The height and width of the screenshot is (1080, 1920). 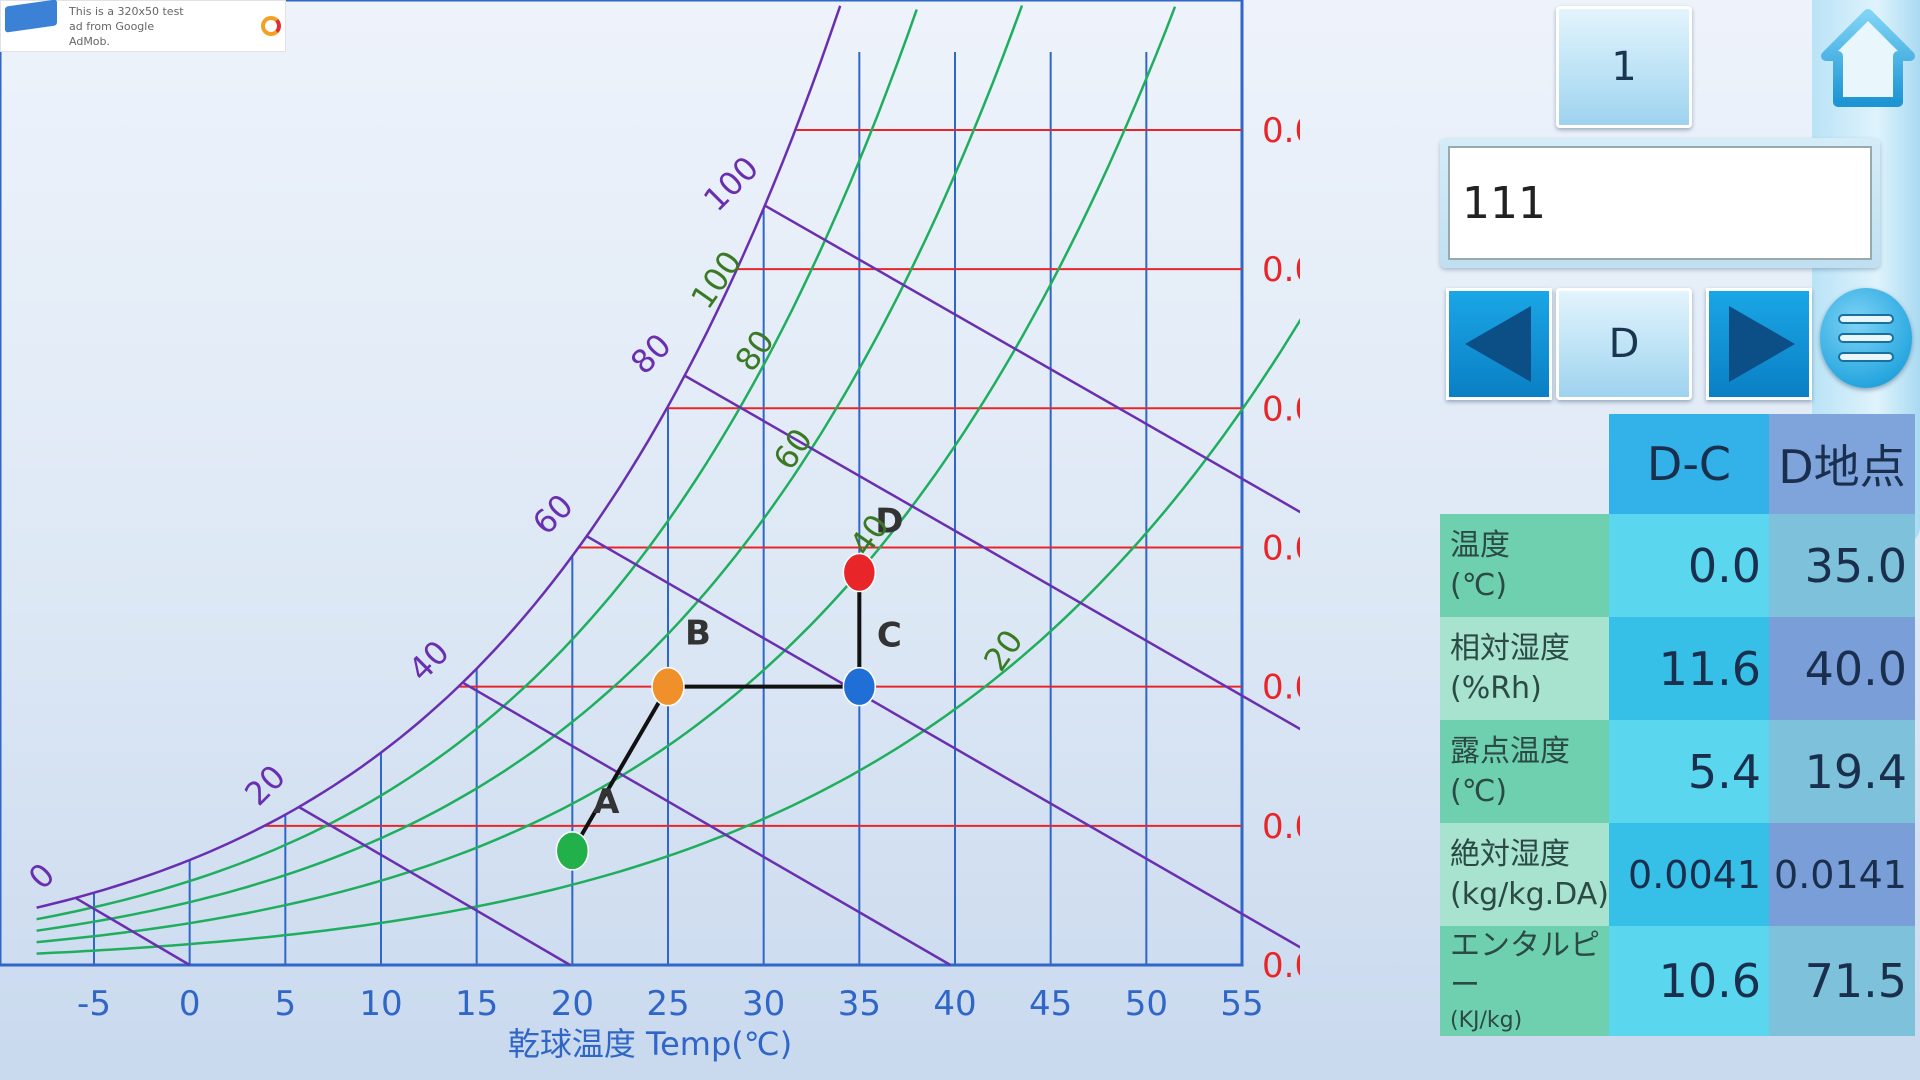 What do you see at coordinates (1524, 874) in the screenshot?
I see `row-label: 絶対湿度 (kg/kg.DA)` at bounding box center [1524, 874].